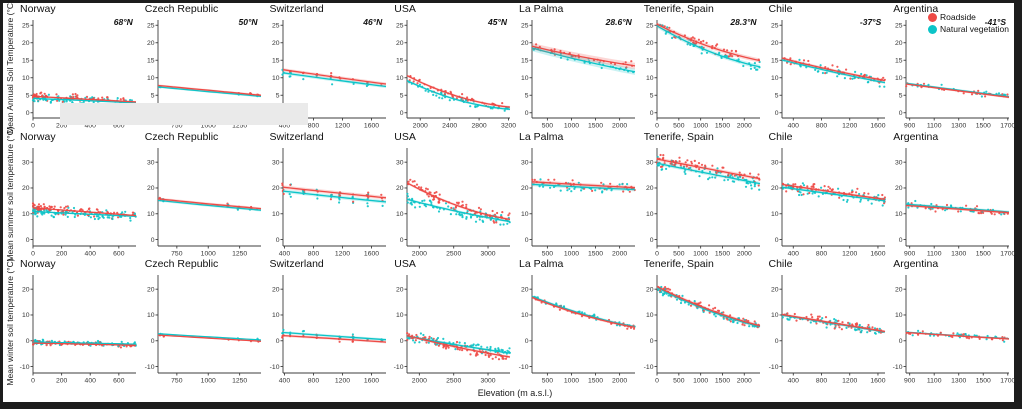 This screenshot has width=1022, height=409. Describe the element at coordinates (618, 22) in the screenshot. I see `latitude-label: 28.6°N` at that location.